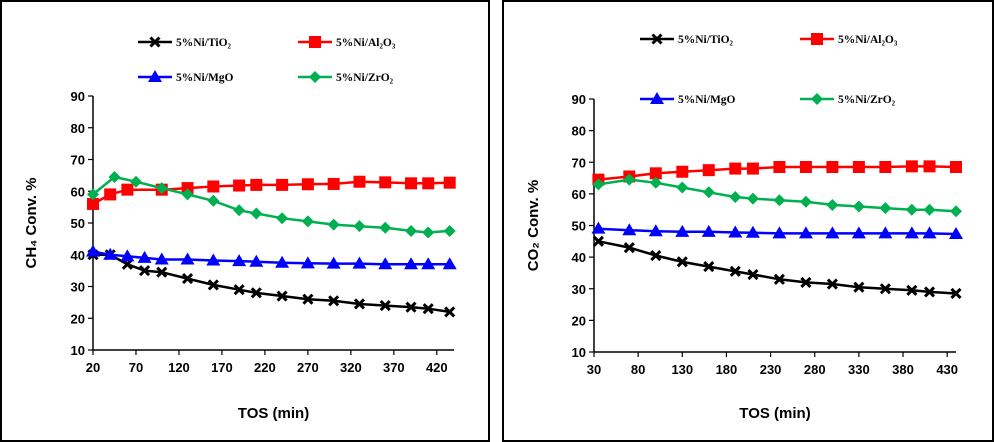 The width and height of the screenshot is (994, 442). What do you see at coordinates (774, 413) in the screenshot?
I see `x-axis-title: TOS (min)` at bounding box center [774, 413].